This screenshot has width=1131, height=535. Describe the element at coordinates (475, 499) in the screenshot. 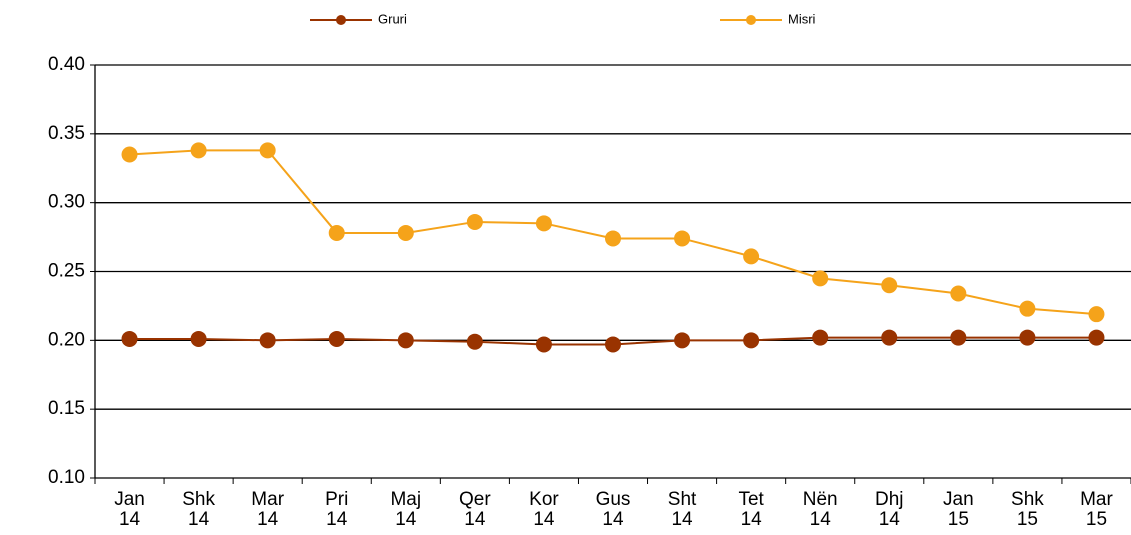

I see `x-tick-label-line: Qer` at that location.